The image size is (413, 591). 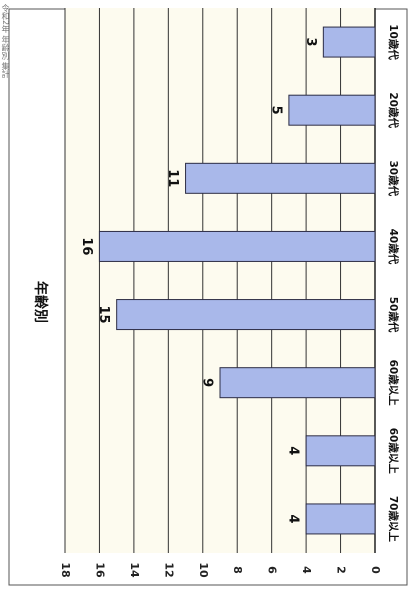 I want to click on category-label: 10歳代, so click(x=393, y=42).